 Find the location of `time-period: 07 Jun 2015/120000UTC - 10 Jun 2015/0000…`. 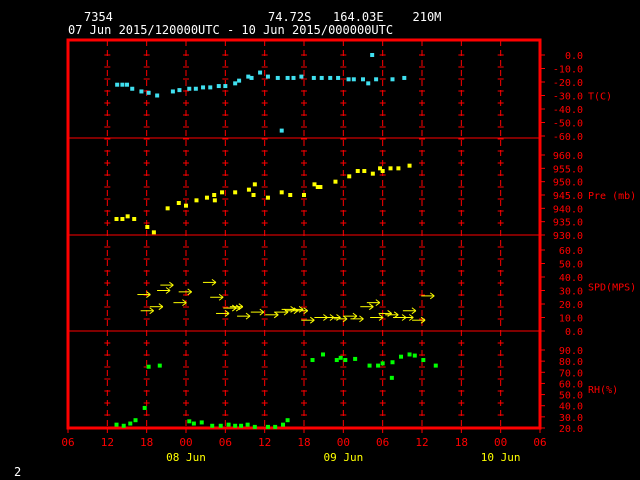

time-period: 07 Jun 2015/120000UTC - 10 Jun 2015/0000… is located at coordinates (231, 30).